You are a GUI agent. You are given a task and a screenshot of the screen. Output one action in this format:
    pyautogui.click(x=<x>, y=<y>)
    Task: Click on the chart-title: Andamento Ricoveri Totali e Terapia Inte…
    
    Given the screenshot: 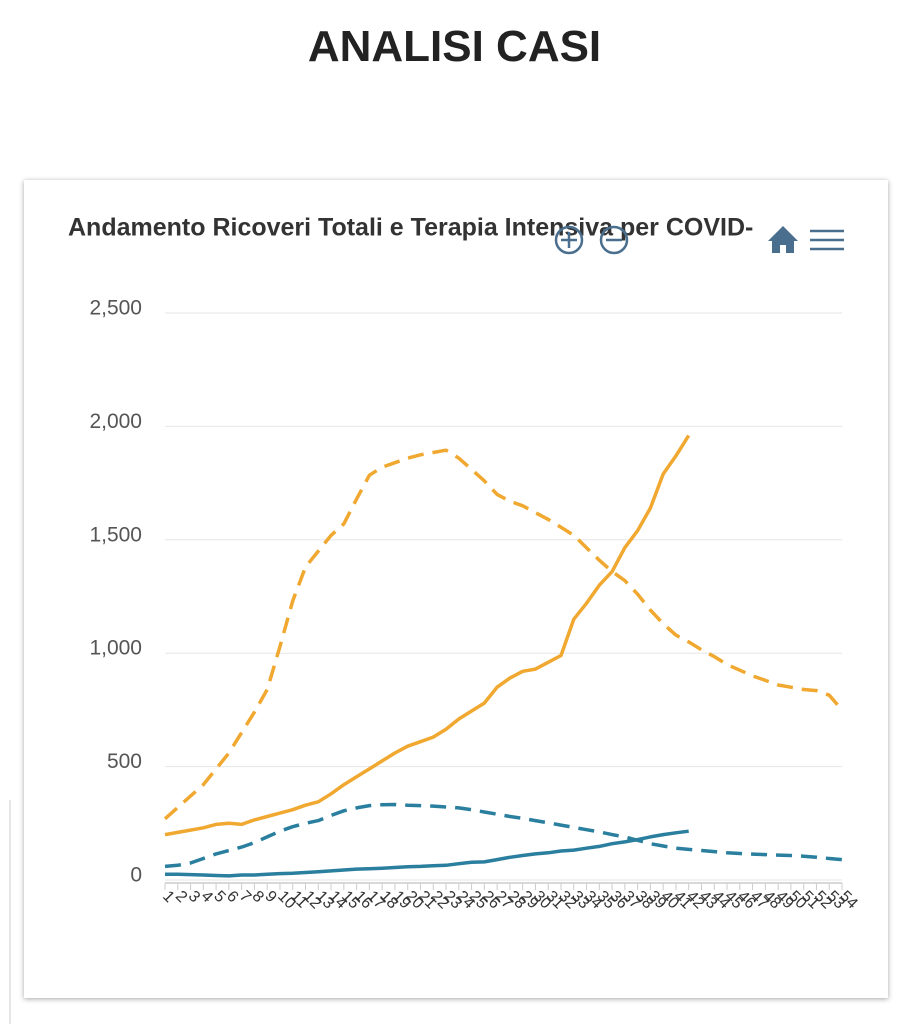 What is the action you would take?
    pyautogui.click(x=410, y=228)
    